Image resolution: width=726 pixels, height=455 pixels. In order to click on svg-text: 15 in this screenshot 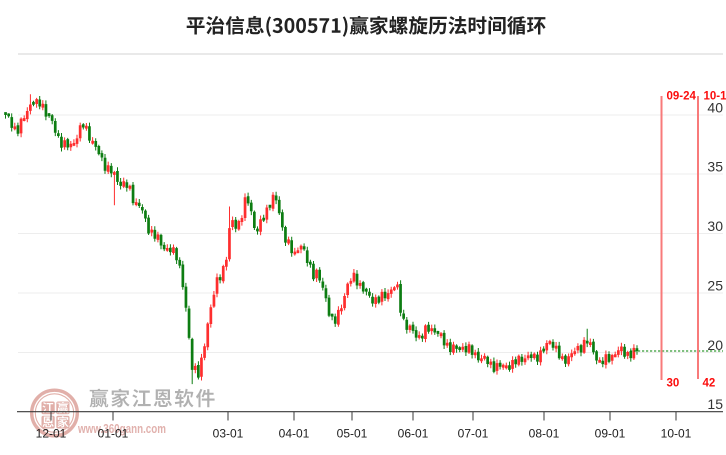, I will do `click(715, 404)`.